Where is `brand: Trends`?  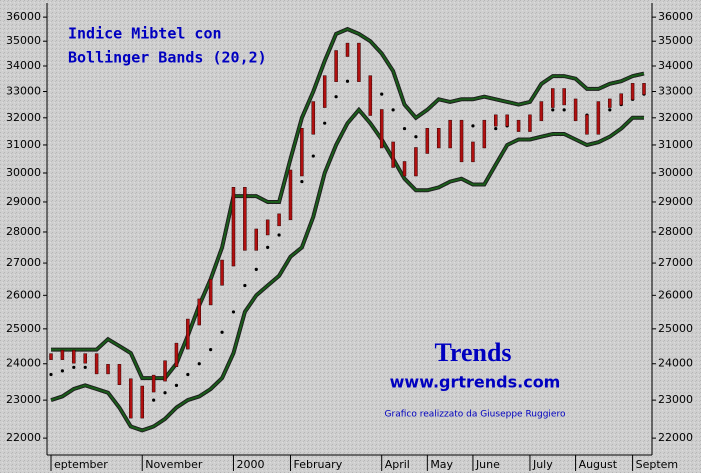
brand: Trends is located at coordinates (472, 352).